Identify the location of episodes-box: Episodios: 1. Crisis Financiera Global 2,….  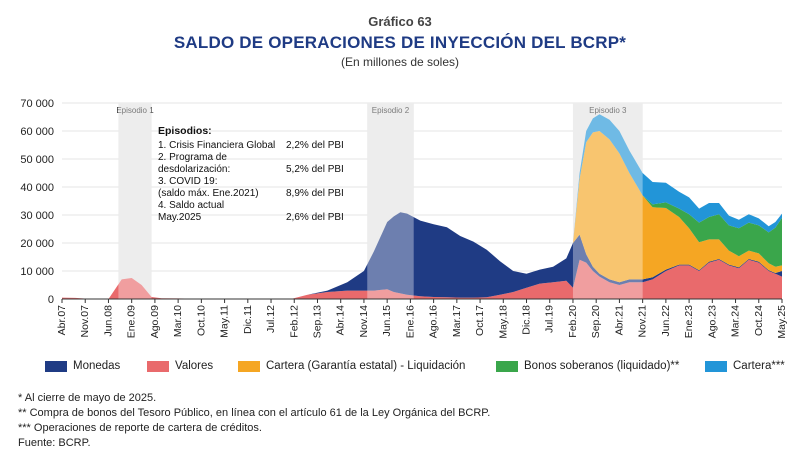
(257, 174).